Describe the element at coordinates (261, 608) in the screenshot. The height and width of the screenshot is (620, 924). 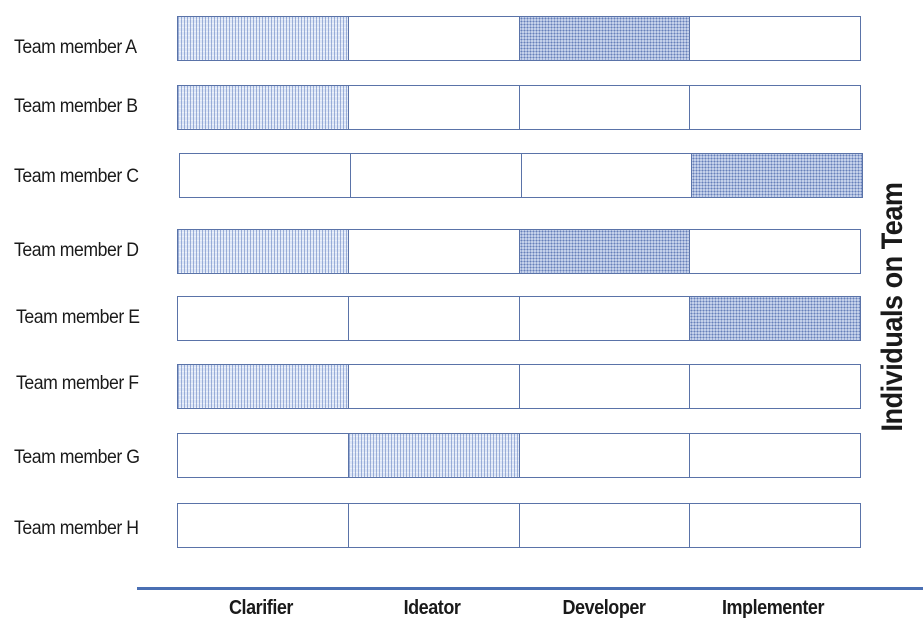
I see `column-label-clarifier: Clarifier` at that location.